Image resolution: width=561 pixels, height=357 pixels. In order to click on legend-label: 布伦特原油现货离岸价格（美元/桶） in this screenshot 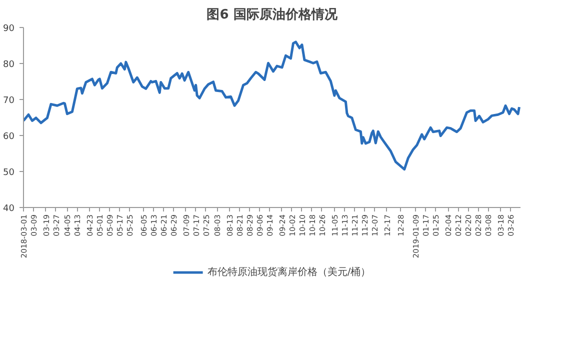, I will do `click(289, 272)`.